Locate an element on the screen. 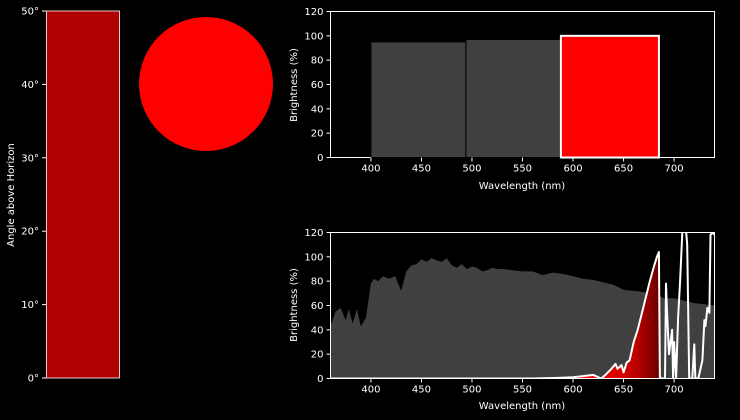 This screenshot has height=420, width=740. spectrum-y-label: Brightness (%) is located at coordinates (294, 305).